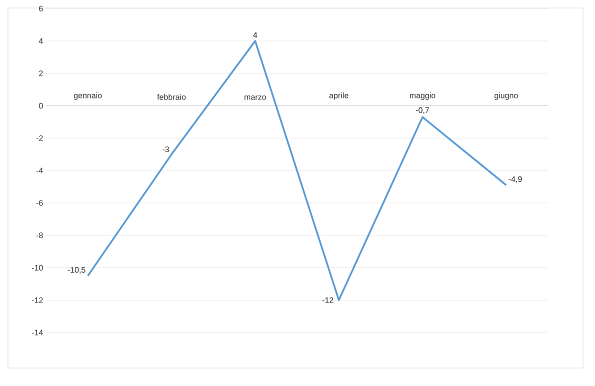 The image size is (595, 386). Describe the element at coordinates (41, 73) in the screenshot. I see `y-tick-label: 2` at that location.